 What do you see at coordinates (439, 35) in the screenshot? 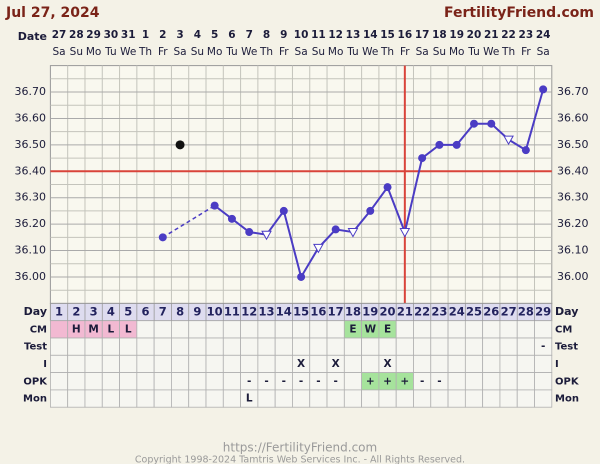
I see `date-label: 18` at bounding box center [439, 35].